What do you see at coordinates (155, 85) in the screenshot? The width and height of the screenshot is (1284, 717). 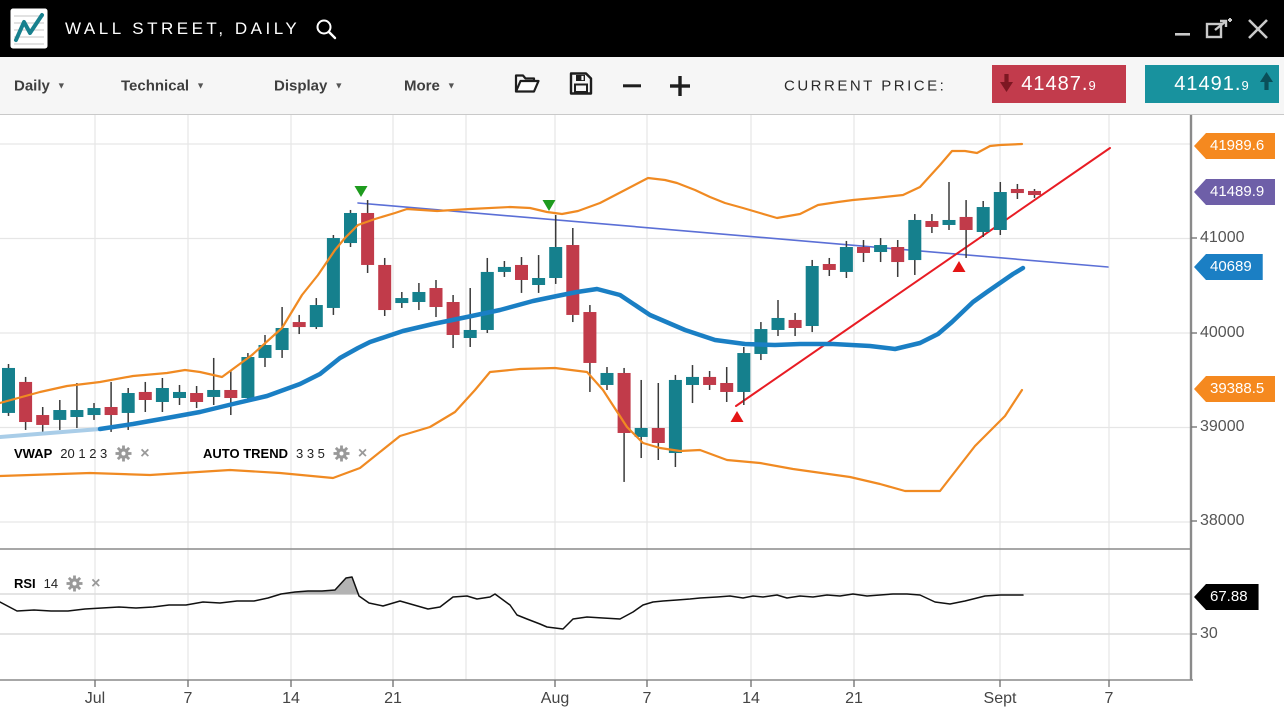 I see `technical-dropdown-label: Technical` at bounding box center [155, 85].